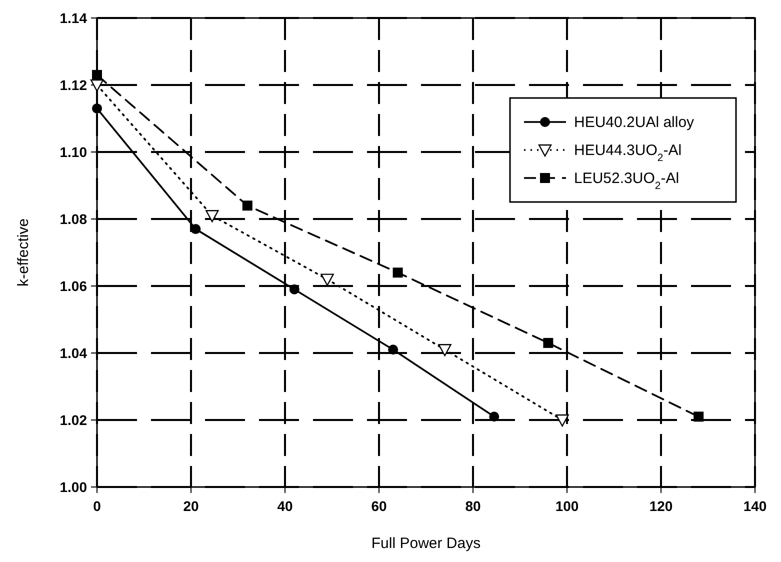 This screenshot has height=562, width=781. What do you see at coordinates (74, 353) in the screenshot?
I see `y-tick-label: 1.04` at bounding box center [74, 353].